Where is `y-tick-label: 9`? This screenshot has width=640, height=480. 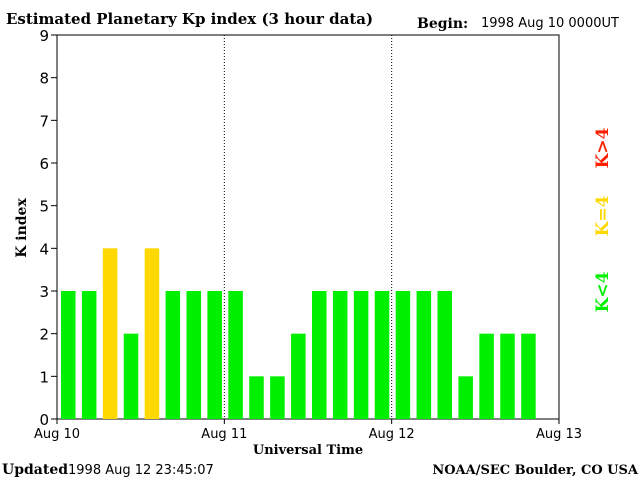
y-tick-label: 9 is located at coordinates (44, 36).